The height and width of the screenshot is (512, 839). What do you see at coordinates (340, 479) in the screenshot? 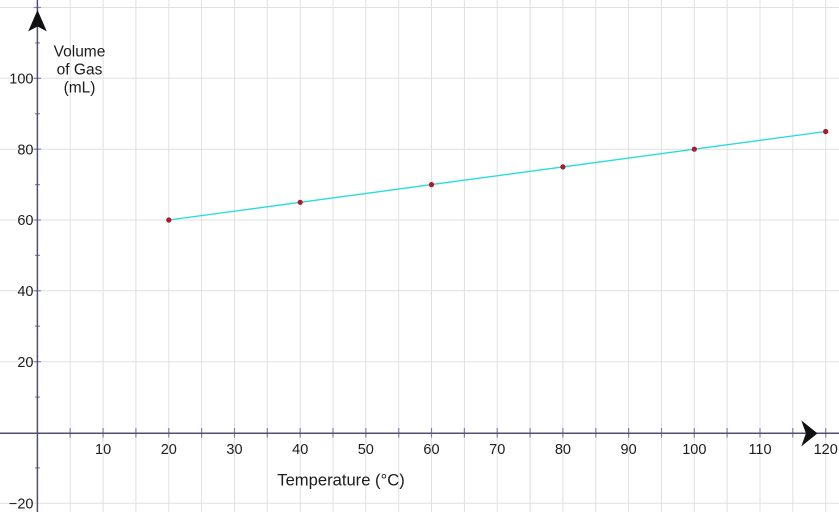
I see `svg-text: Temperature (°C)` at bounding box center [340, 479].